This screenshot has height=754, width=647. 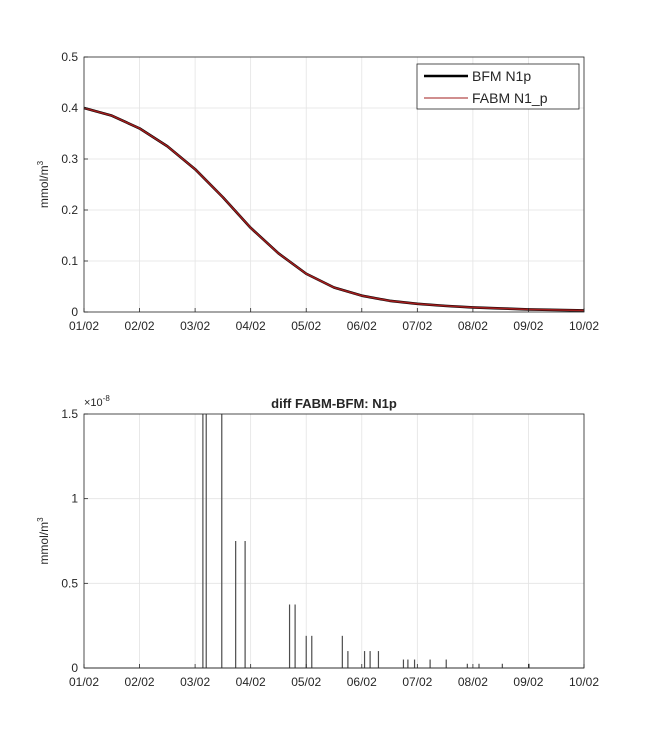 What do you see at coordinates (501, 76) in the screenshot?
I see `legend-label-bfm: BFM N1p` at bounding box center [501, 76].